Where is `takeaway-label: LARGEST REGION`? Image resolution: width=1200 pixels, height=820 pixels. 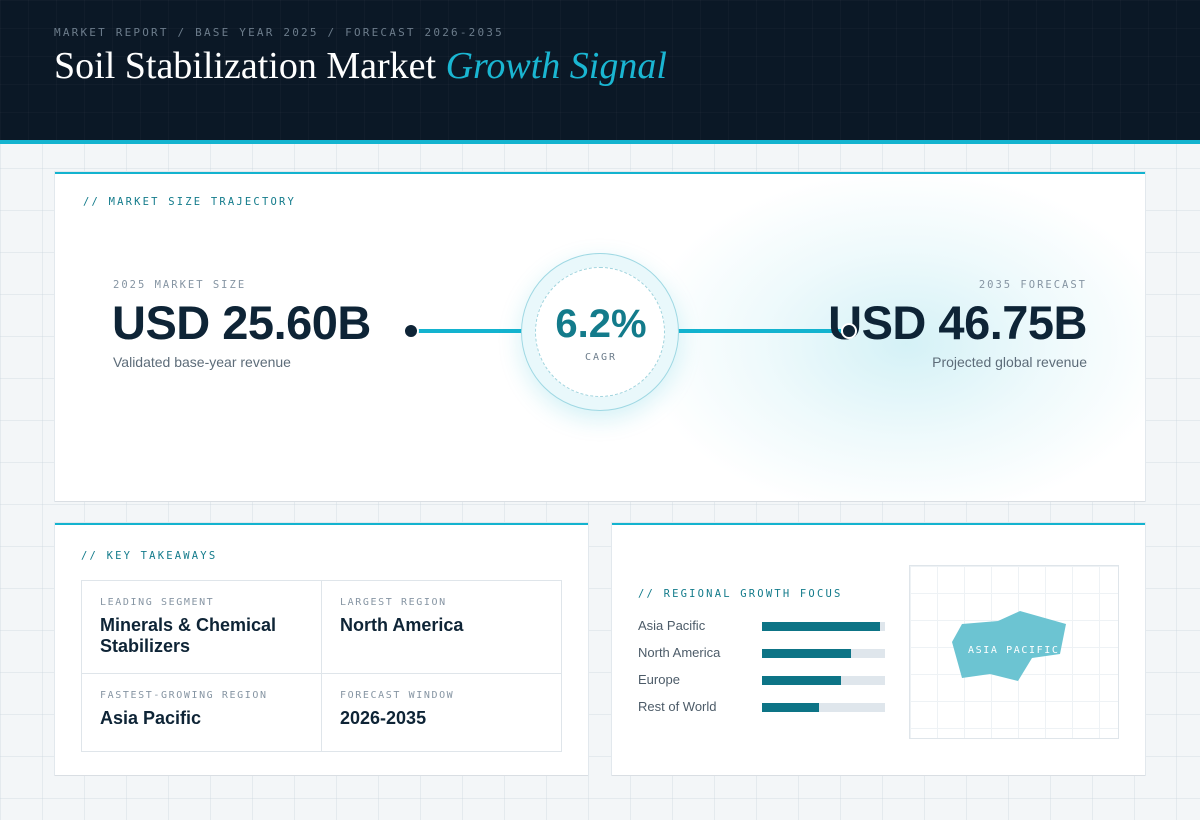
takeaway-label: LARGEST REGION is located at coordinates (393, 602).